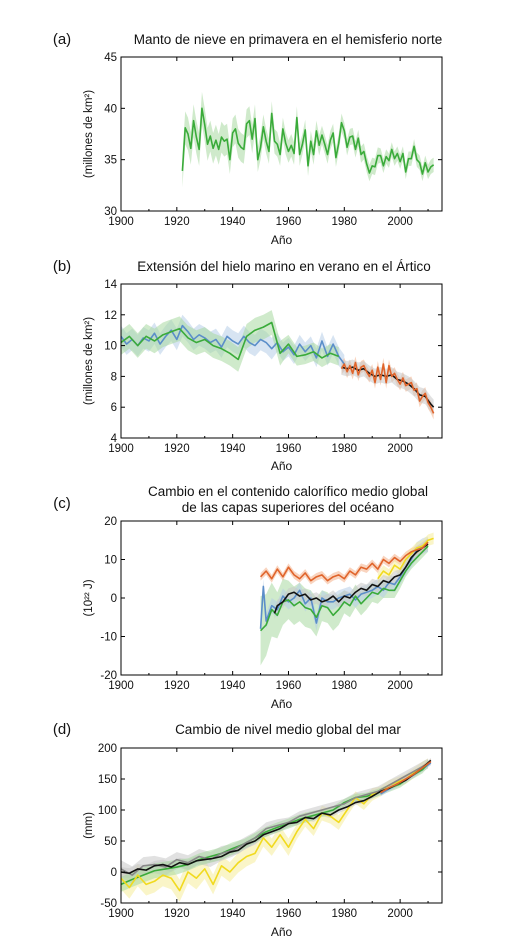  I want to click on y-axis-label: (mm), so click(89, 825).